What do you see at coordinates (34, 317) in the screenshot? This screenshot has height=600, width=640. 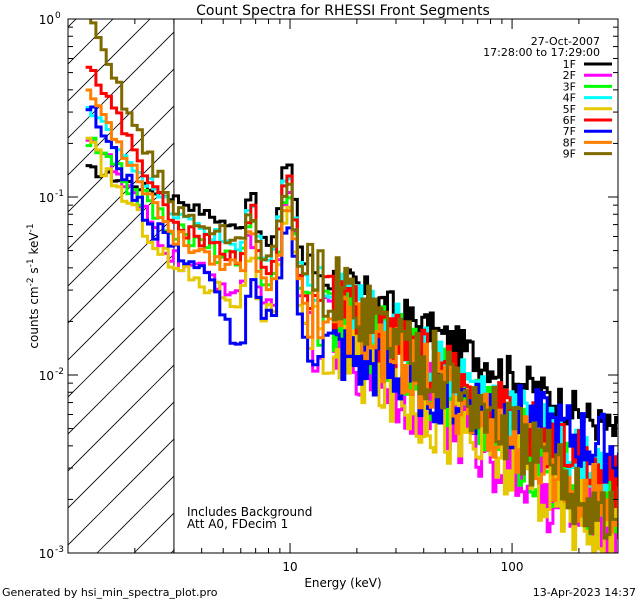 I see `y-label-part: counts cm` at bounding box center [34, 317].